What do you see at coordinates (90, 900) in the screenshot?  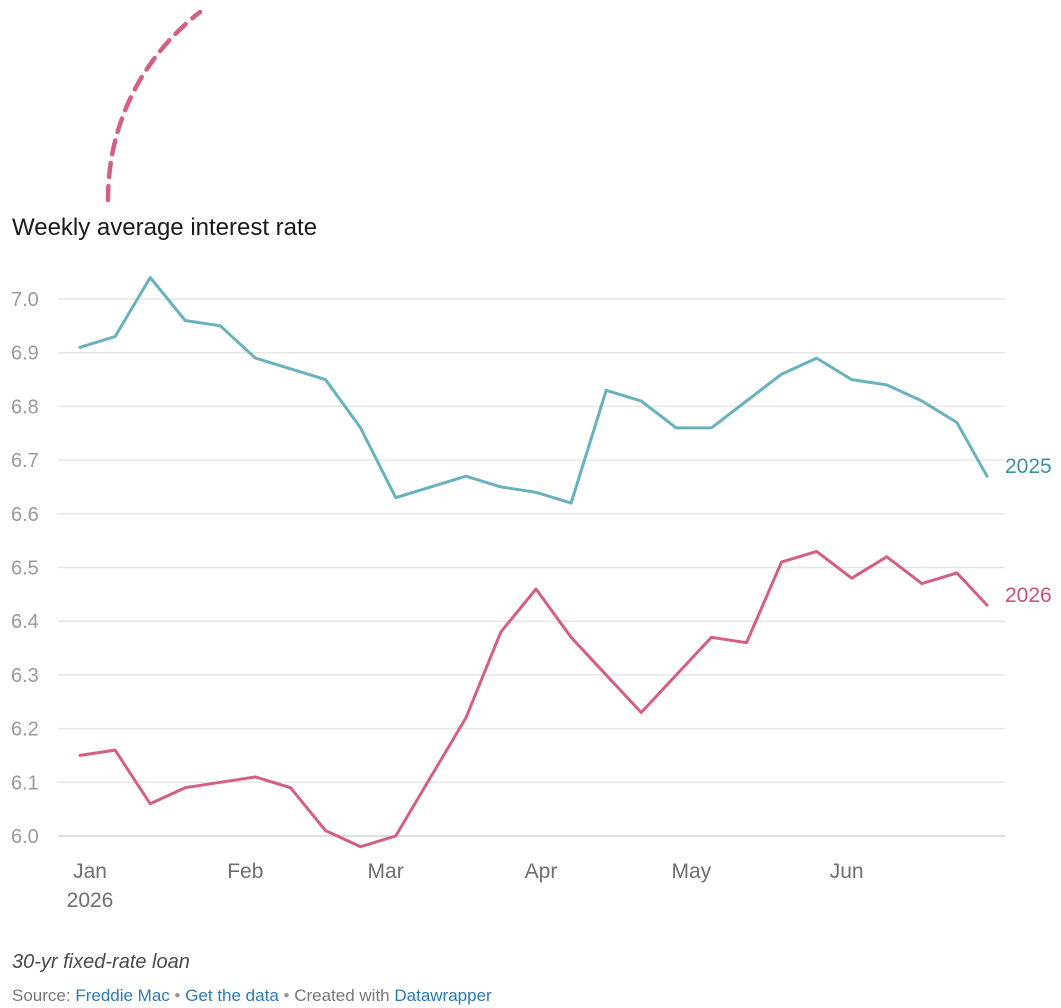 I see `x-tick-sublabel: 2026` at bounding box center [90, 900].